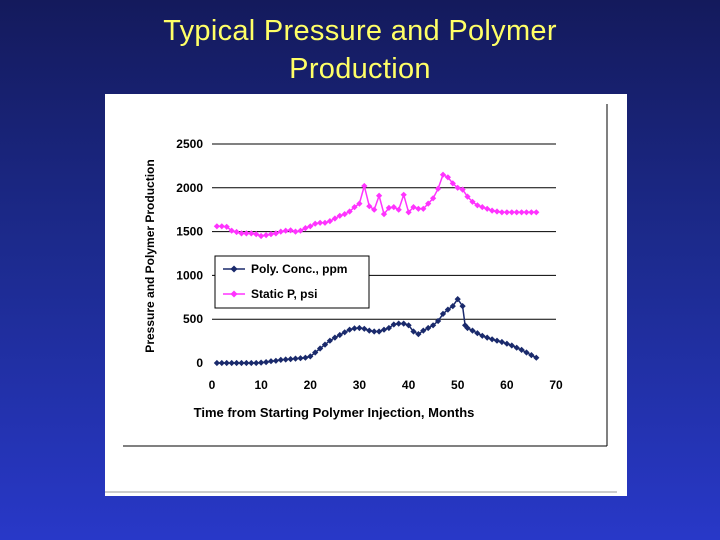  What do you see at coordinates (199, 363) in the screenshot?
I see `y-tick-label: 0` at bounding box center [199, 363].